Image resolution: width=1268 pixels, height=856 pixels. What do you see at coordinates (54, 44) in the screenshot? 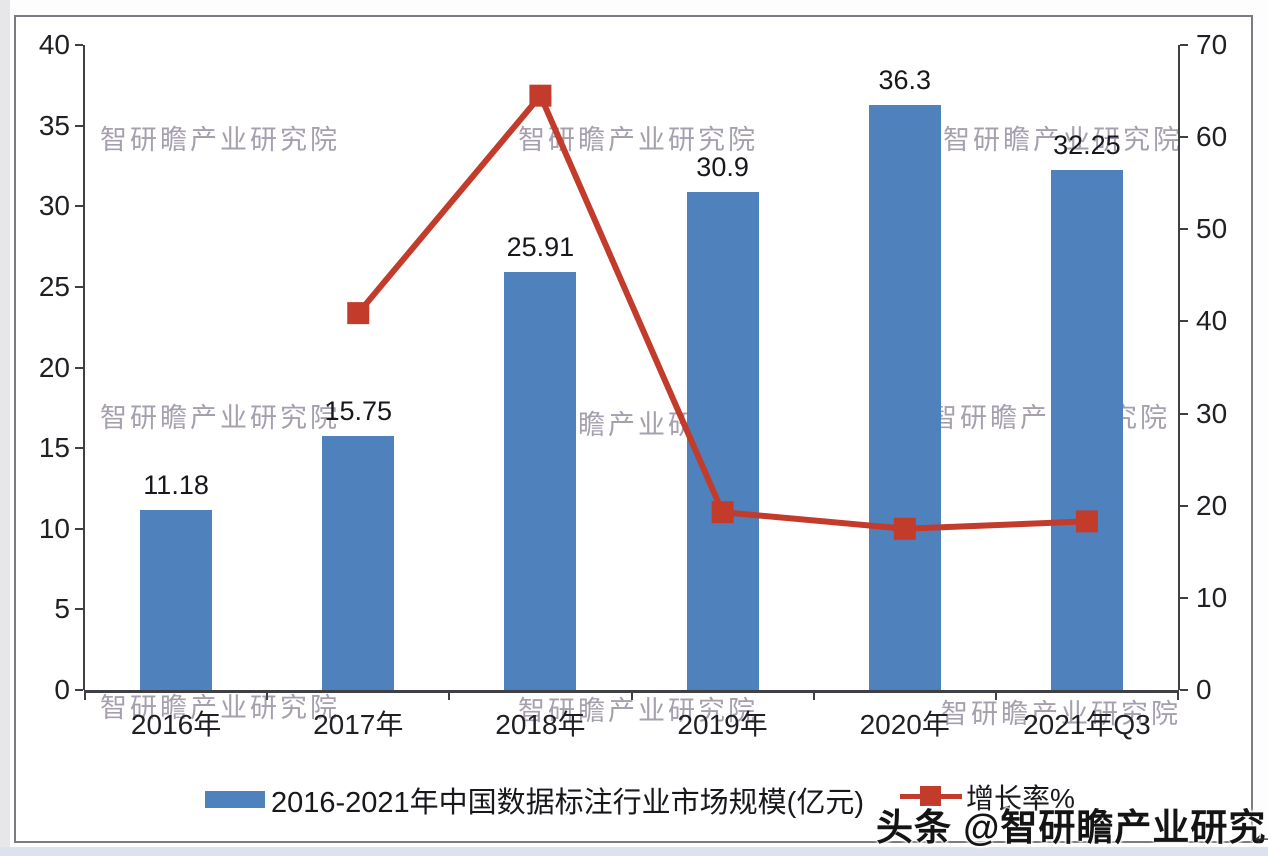
I see `y-left-label-40: 40` at bounding box center [54, 44].